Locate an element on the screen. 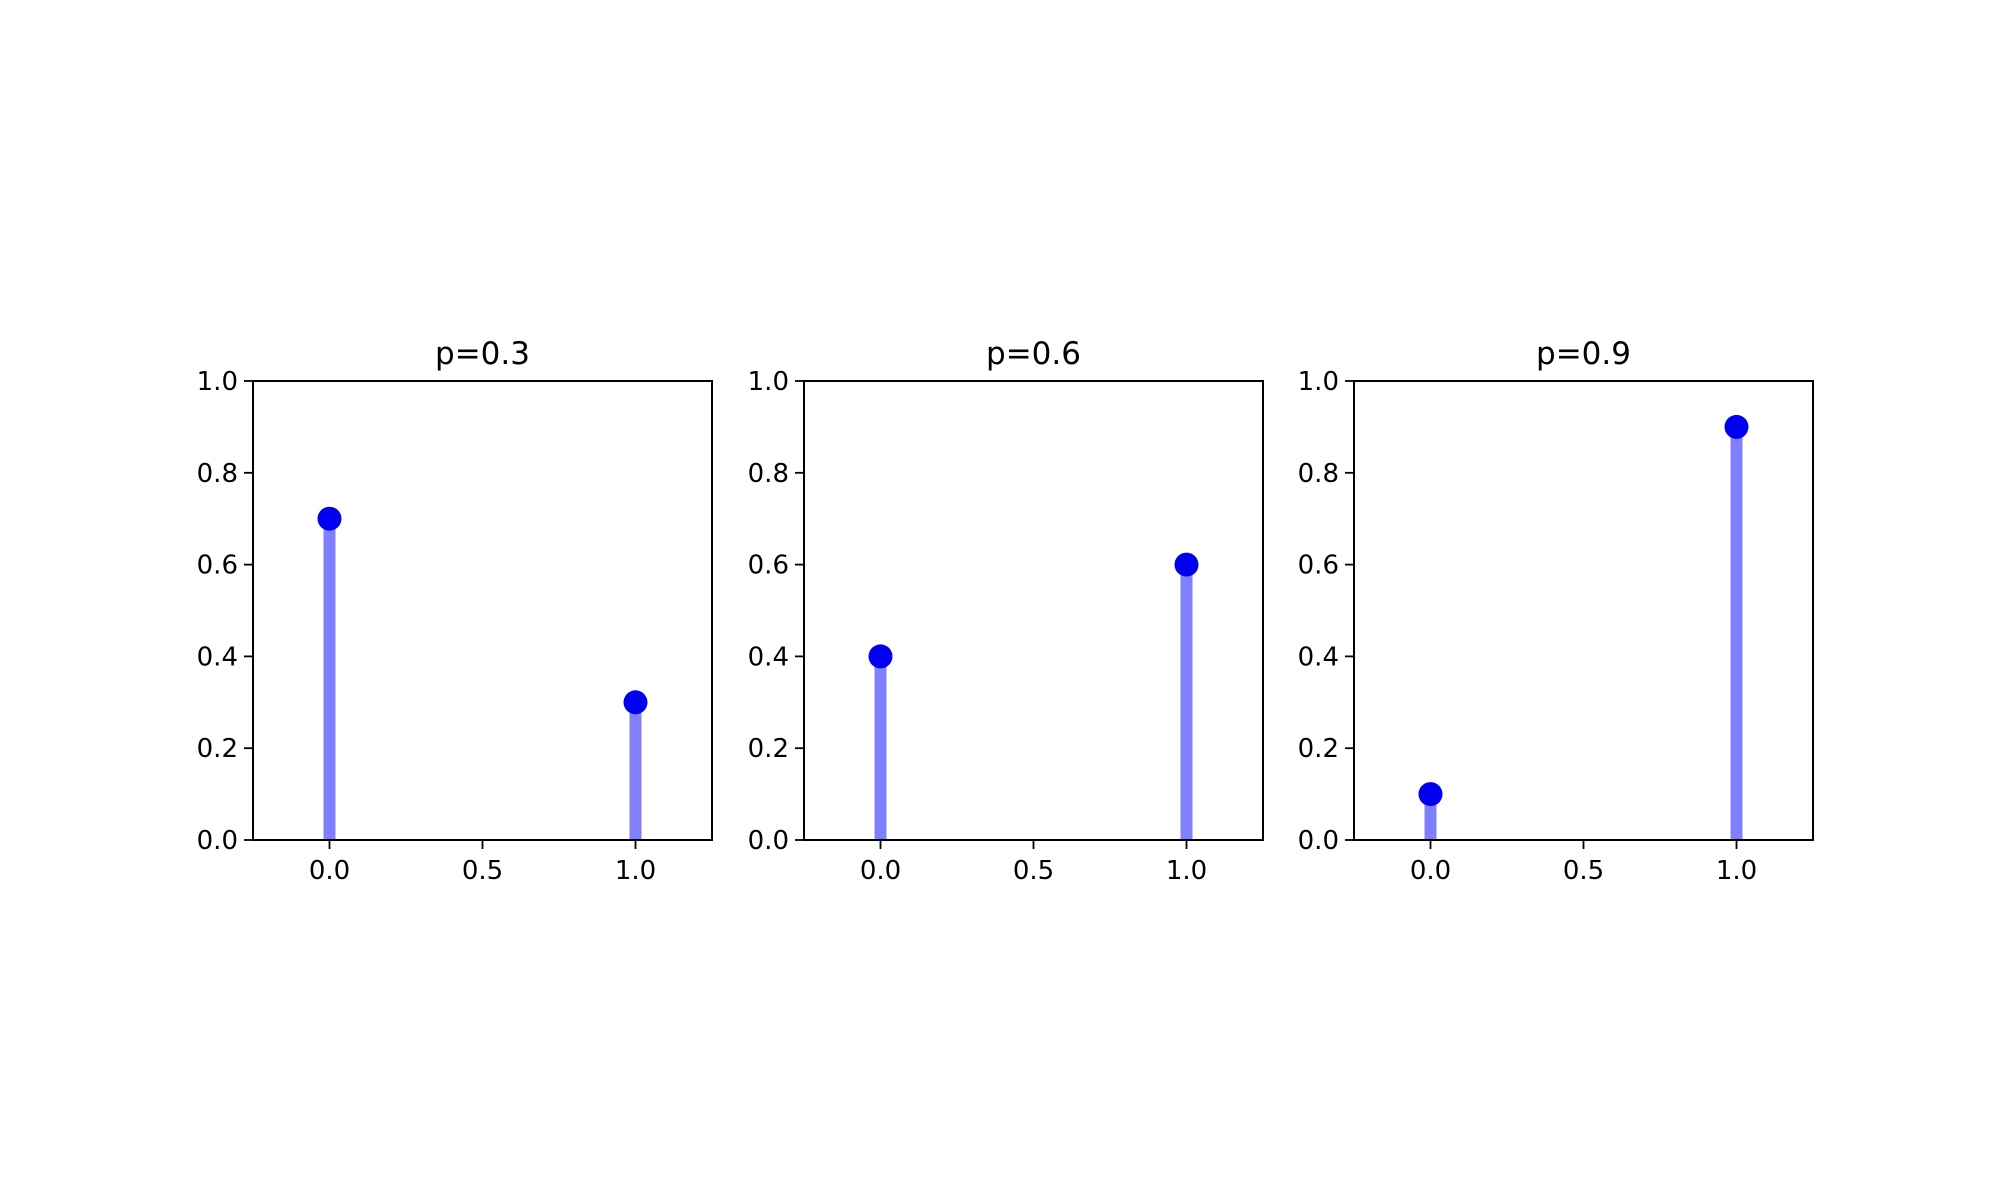 This screenshot has height=1200, width=2000. subplot-1: 0.0 0.2 0.4 0.6 0.8 1.0 0.0 0.5 1.0 p=0.3 is located at coordinates (455, 611).